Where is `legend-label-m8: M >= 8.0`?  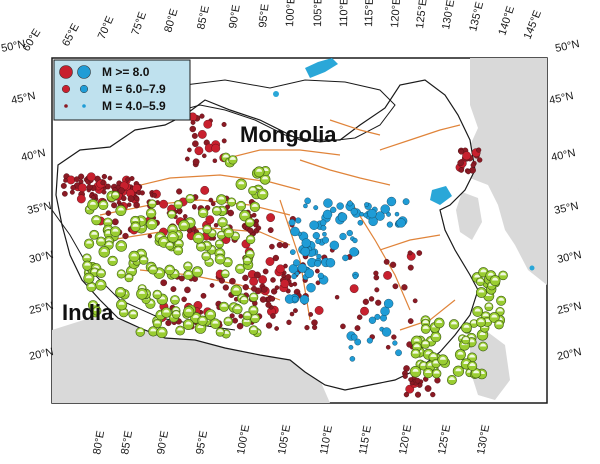 legend-label-m8: M >= 8.0 is located at coordinates (126, 72).